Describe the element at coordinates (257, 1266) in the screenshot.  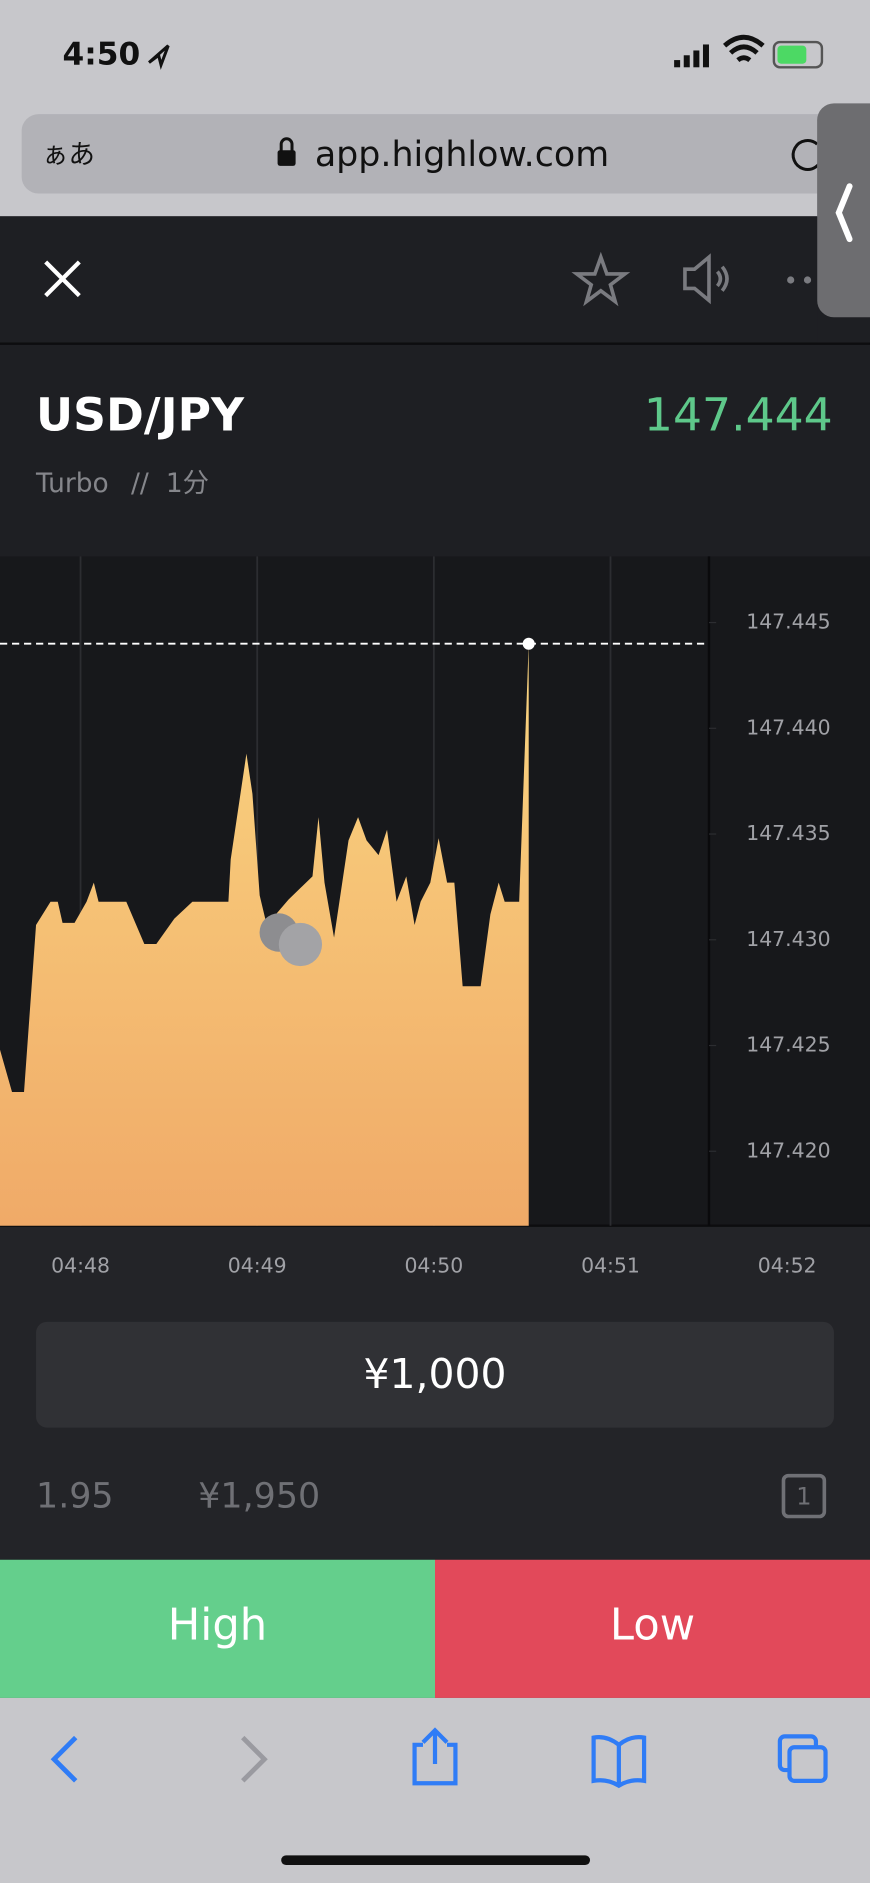
I see `x-tick-label: 04:49` at that location.